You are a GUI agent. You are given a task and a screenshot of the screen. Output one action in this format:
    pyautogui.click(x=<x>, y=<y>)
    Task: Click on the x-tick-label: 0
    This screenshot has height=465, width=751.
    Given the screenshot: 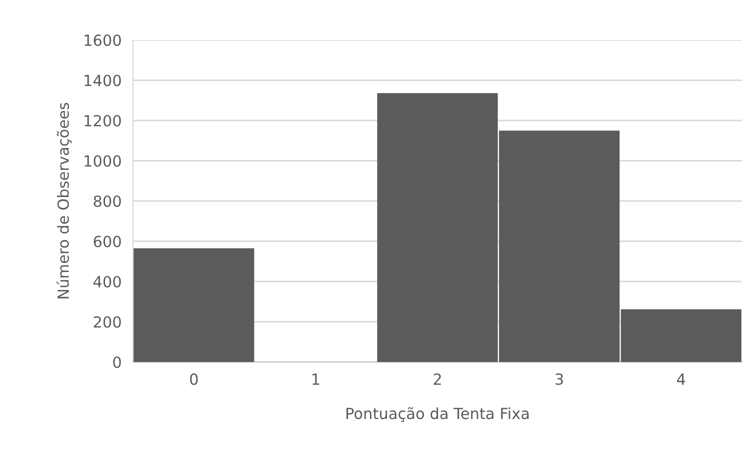 What is the action you would take?
    pyautogui.click(x=194, y=379)
    